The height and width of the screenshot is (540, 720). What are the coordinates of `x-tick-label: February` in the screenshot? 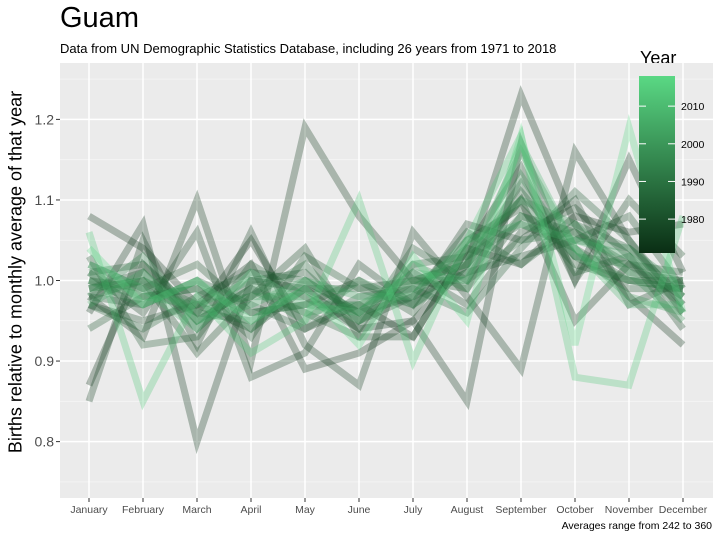 It's located at (143, 510).